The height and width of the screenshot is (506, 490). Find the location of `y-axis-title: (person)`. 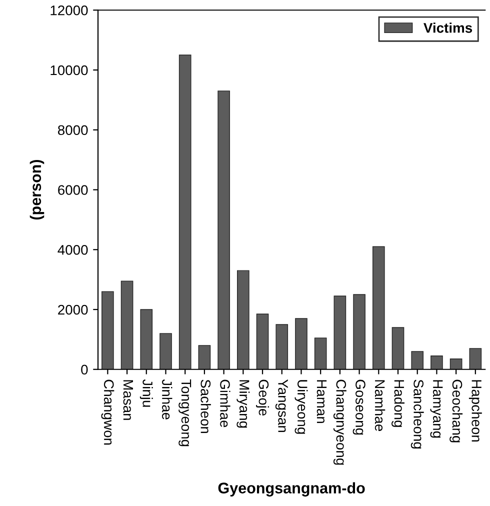

y-axis-title: (person) is located at coordinates (37, 190).